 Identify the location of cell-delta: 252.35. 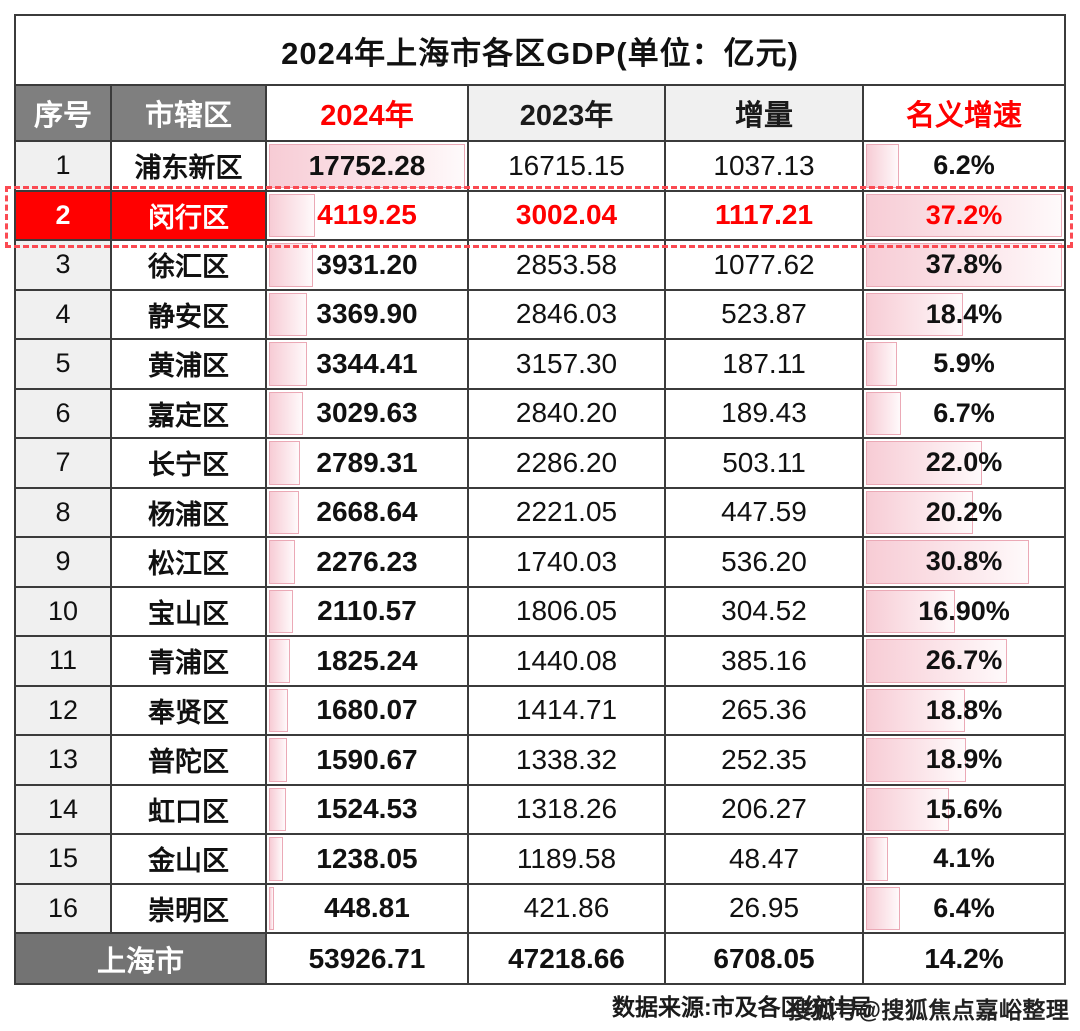
(764, 760).